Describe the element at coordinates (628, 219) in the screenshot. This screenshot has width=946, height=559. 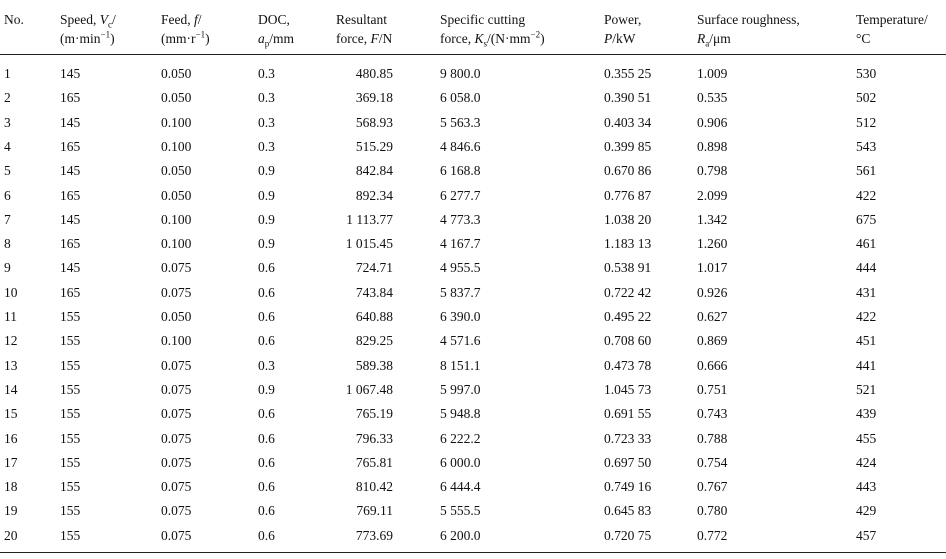
I see `table-cell: 1.038 20` at that location.